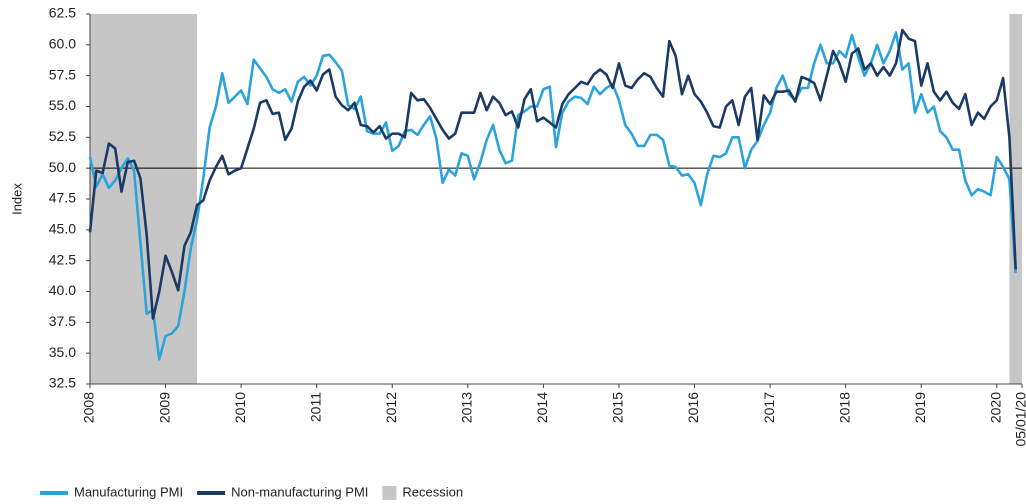  I want to click on y-tick-label: 35.0, so click(62, 352).